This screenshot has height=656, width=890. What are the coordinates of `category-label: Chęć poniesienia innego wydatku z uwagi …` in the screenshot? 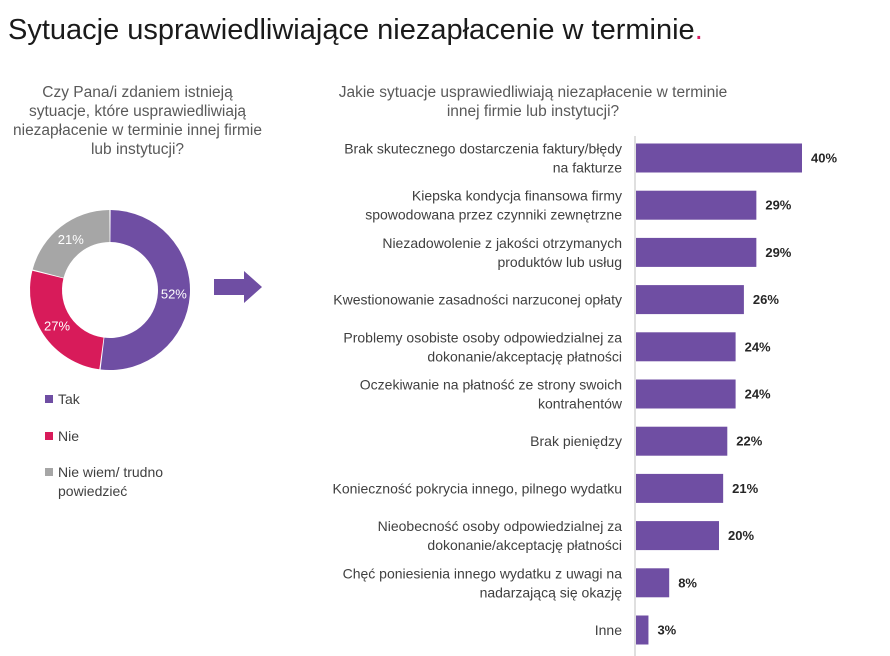 It's located at (483, 582).